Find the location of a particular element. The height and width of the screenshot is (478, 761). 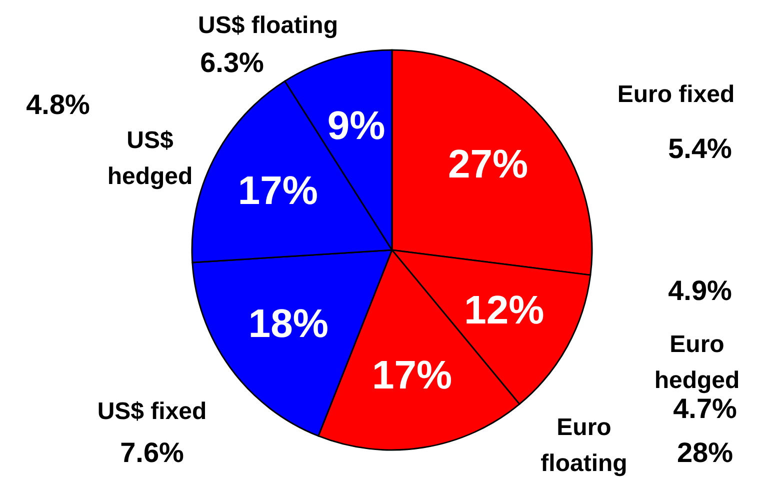

slice-label: Euro fixed is located at coordinates (676, 94).